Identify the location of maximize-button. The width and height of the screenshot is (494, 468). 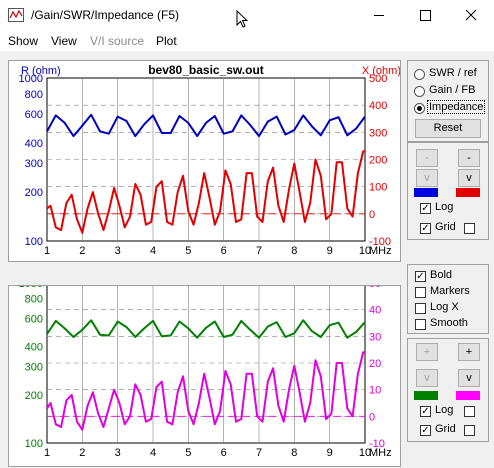
(425, 15).